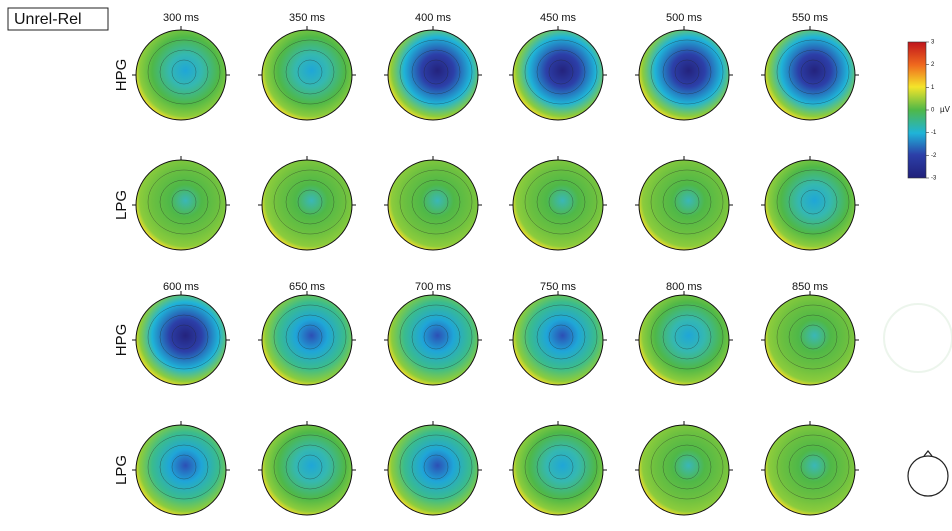  I want to click on faded-head, so click(917, 338).